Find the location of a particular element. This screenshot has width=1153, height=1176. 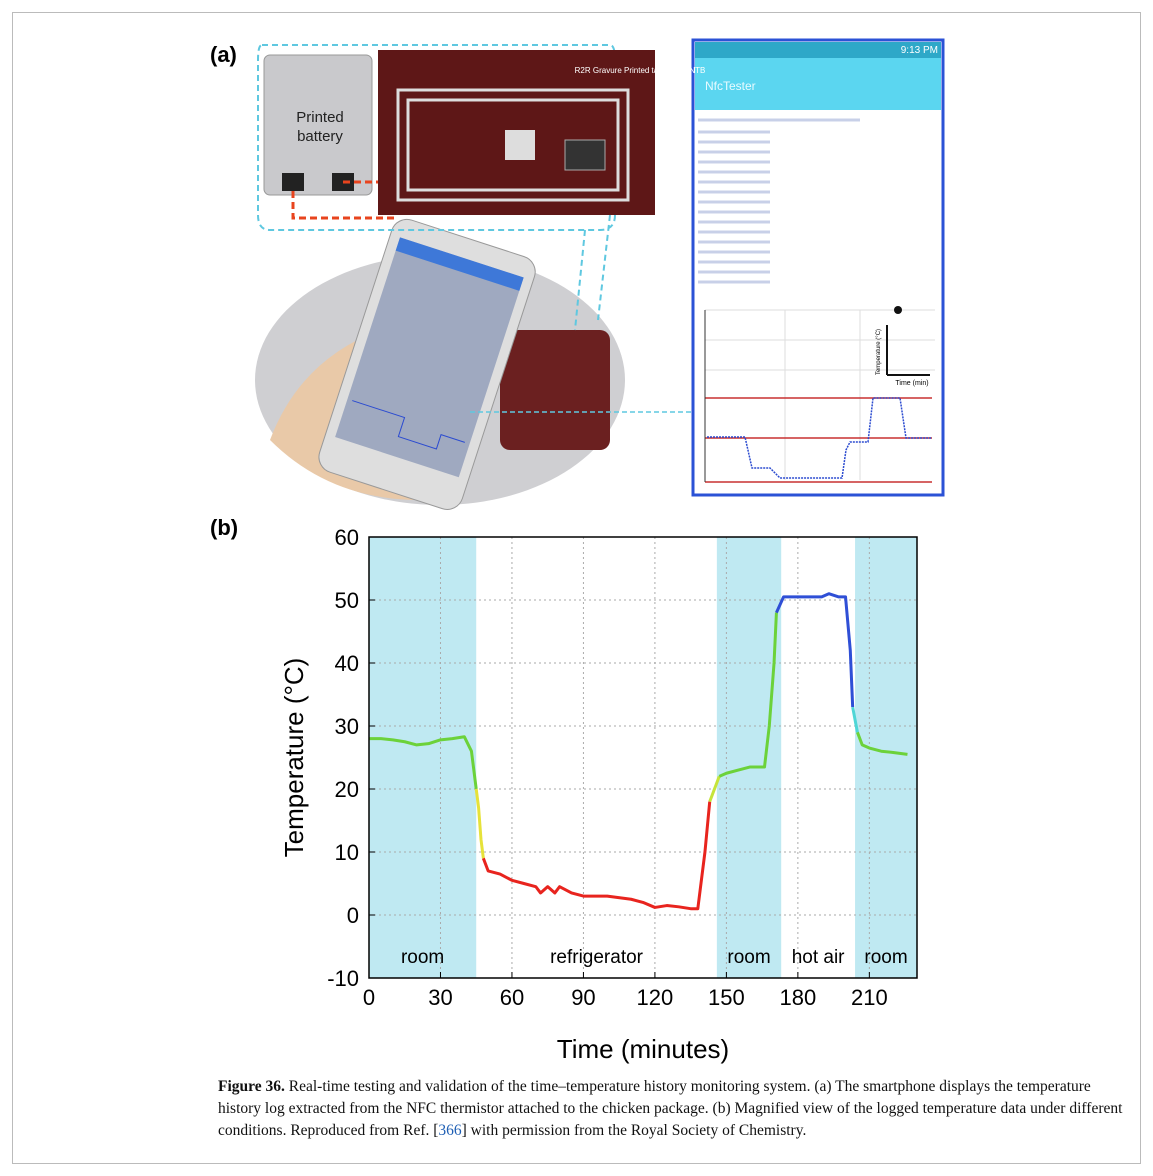

status-bar is located at coordinates (818, 50).